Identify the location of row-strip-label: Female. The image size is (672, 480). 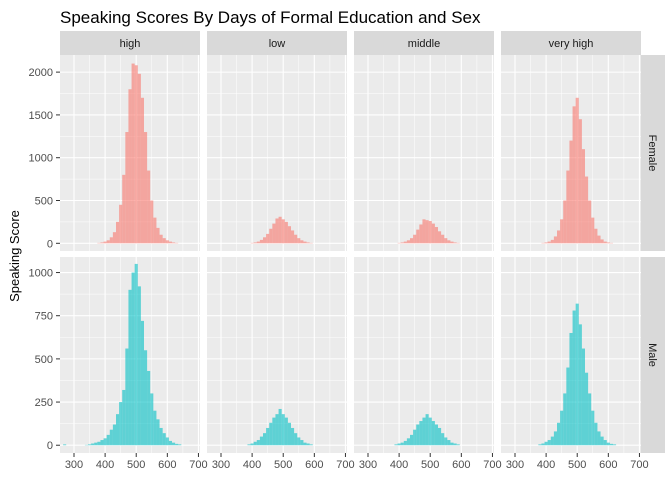
(652, 153).